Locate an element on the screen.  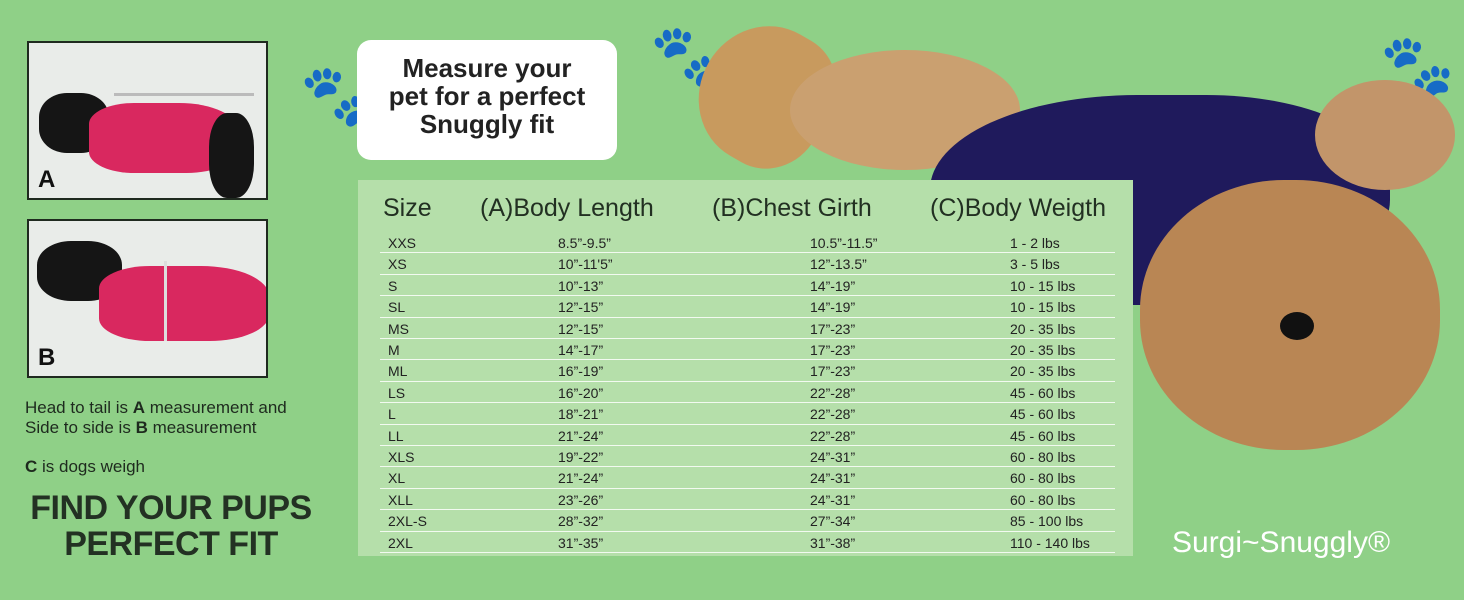
table-cell: 10”-11'5” is located at coordinates (585, 264).